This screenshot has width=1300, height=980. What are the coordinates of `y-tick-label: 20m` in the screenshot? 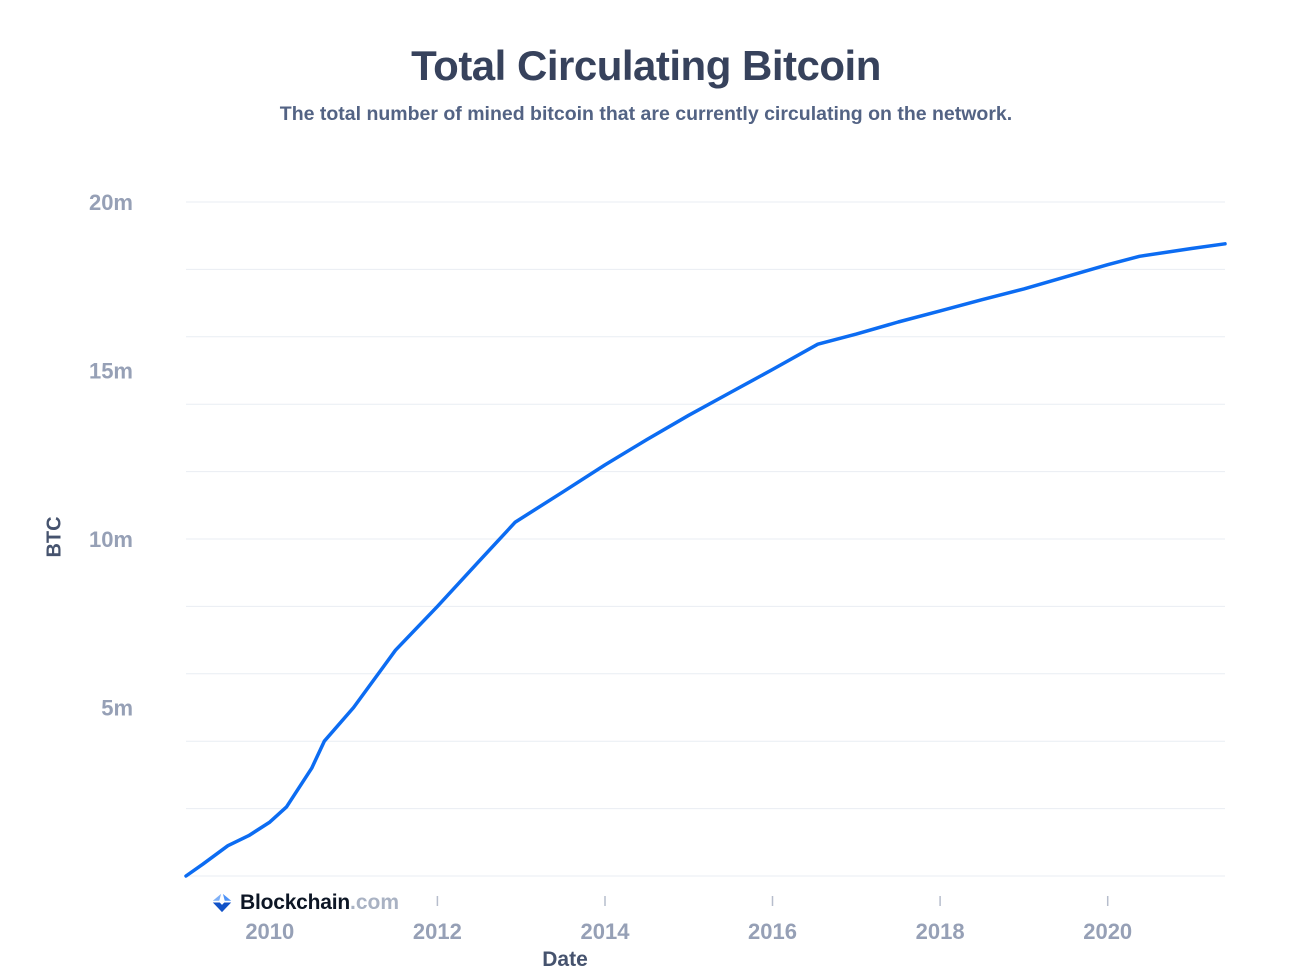 It's located at (111, 202).